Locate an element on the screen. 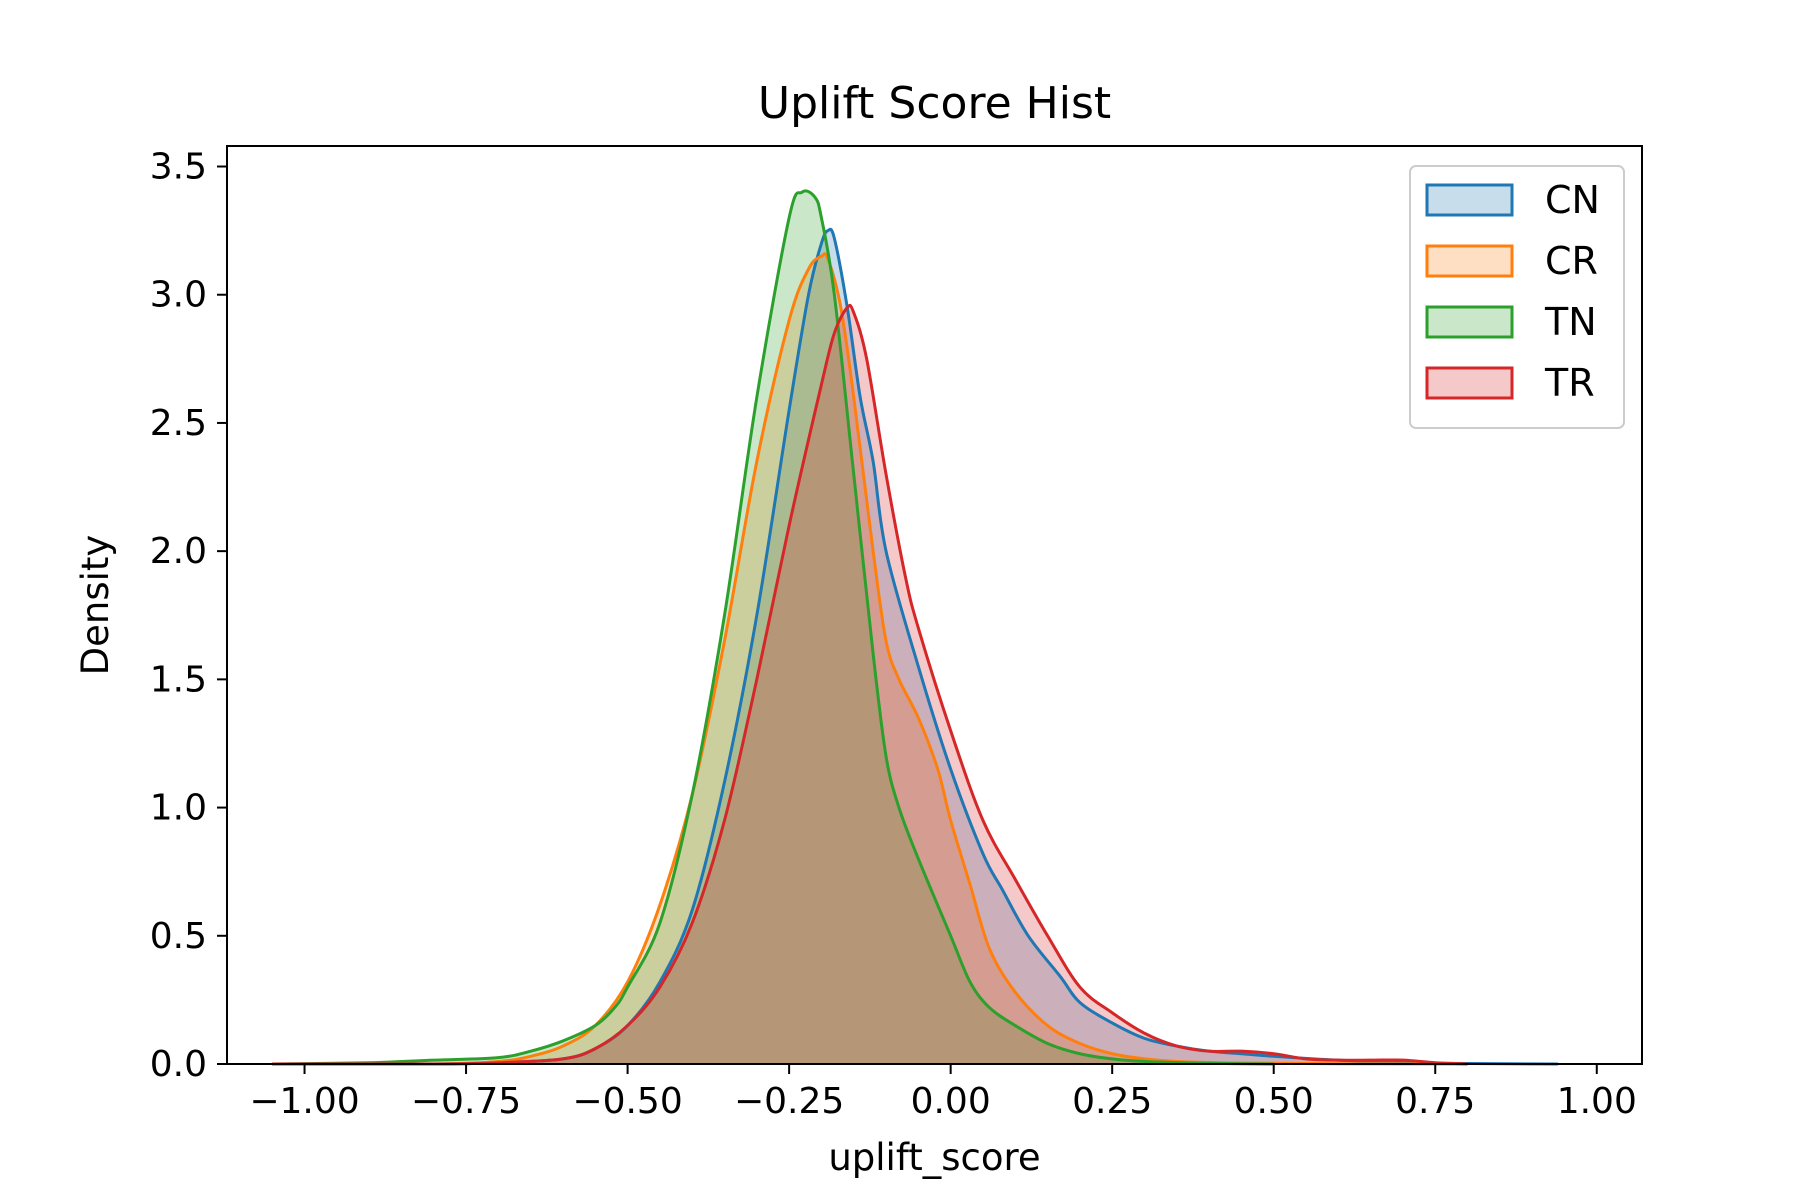 This screenshot has width=1800, height=1200. legend-label-cn: CN is located at coordinates (1572, 200).